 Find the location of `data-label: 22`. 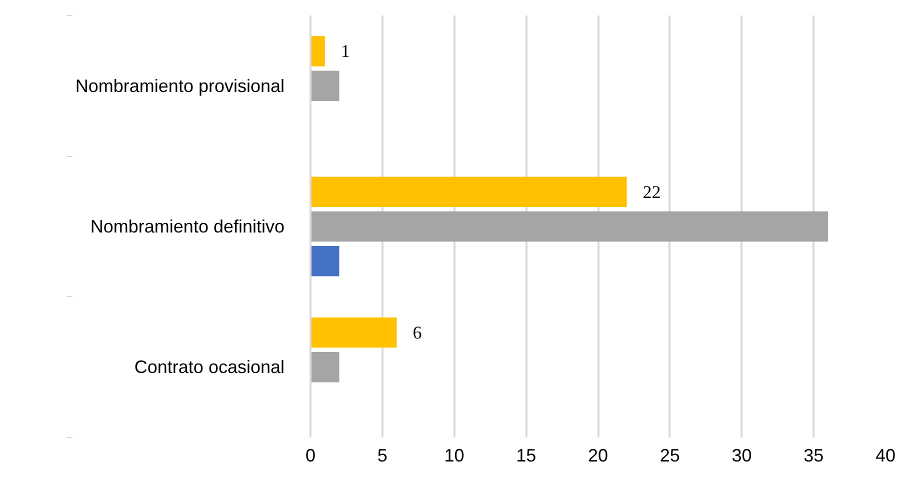

data-label: 22 is located at coordinates (651, 192).